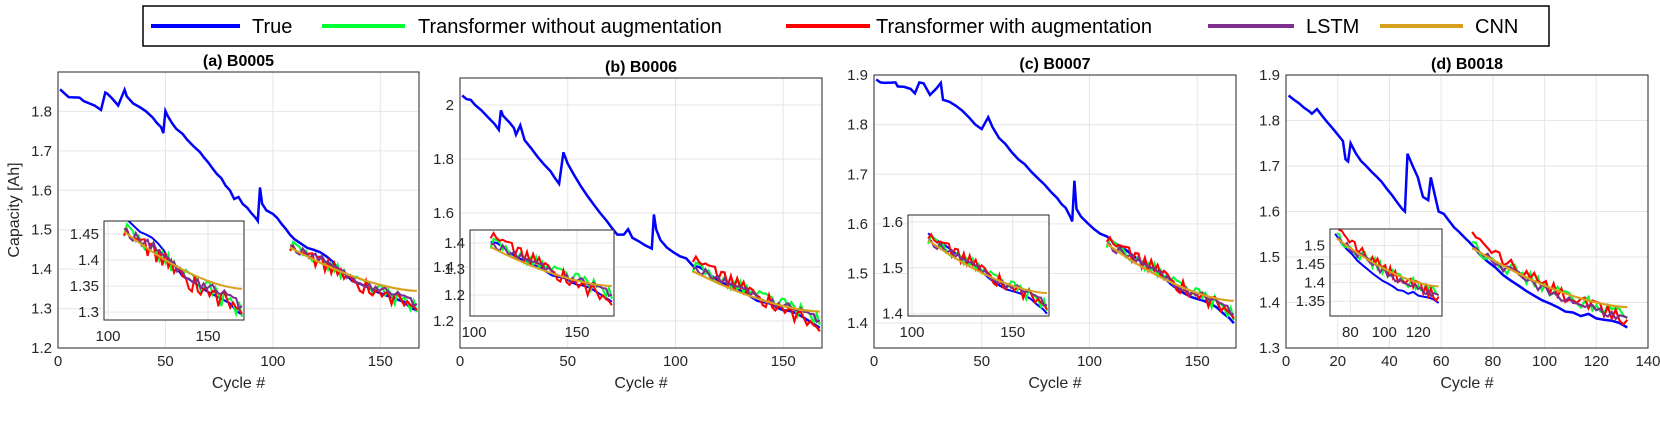 Image resolution: width=1660 pixels, height=428 pixels. Describe the element at coordinates (450, 105) in the screenshot. I see `y-tick-label: 2` at that location.